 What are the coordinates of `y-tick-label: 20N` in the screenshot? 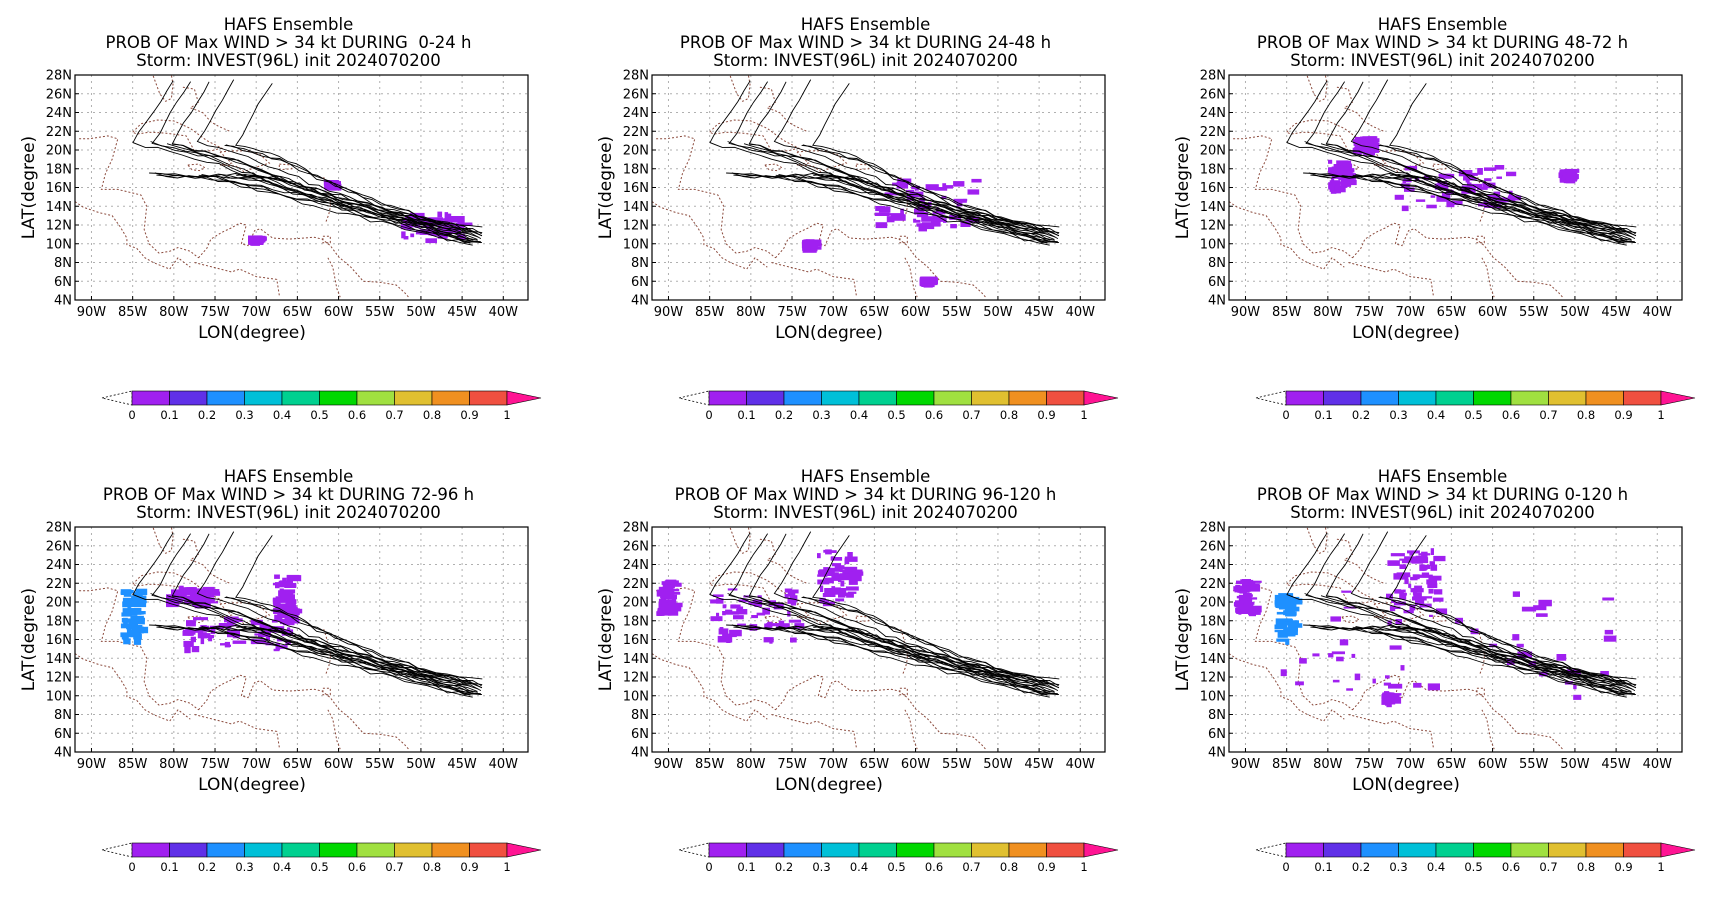 It's located at (636, 603).